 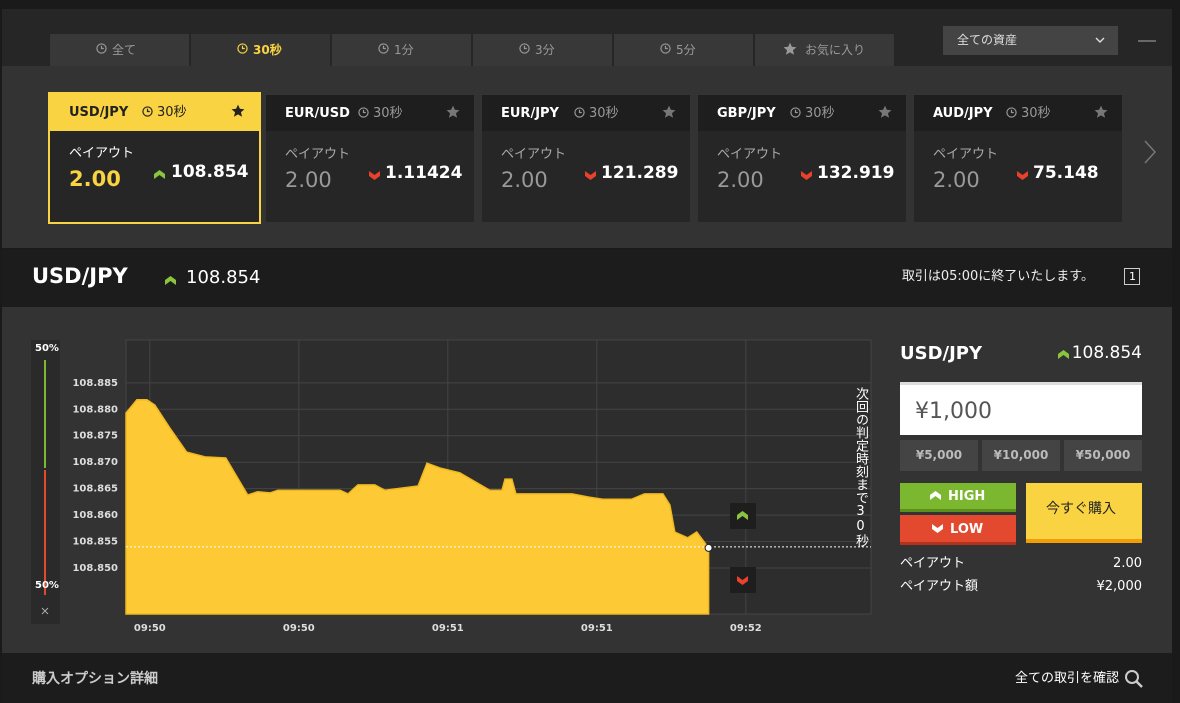 I want to click on count-badge: 1, so click(x=1132, y=276).